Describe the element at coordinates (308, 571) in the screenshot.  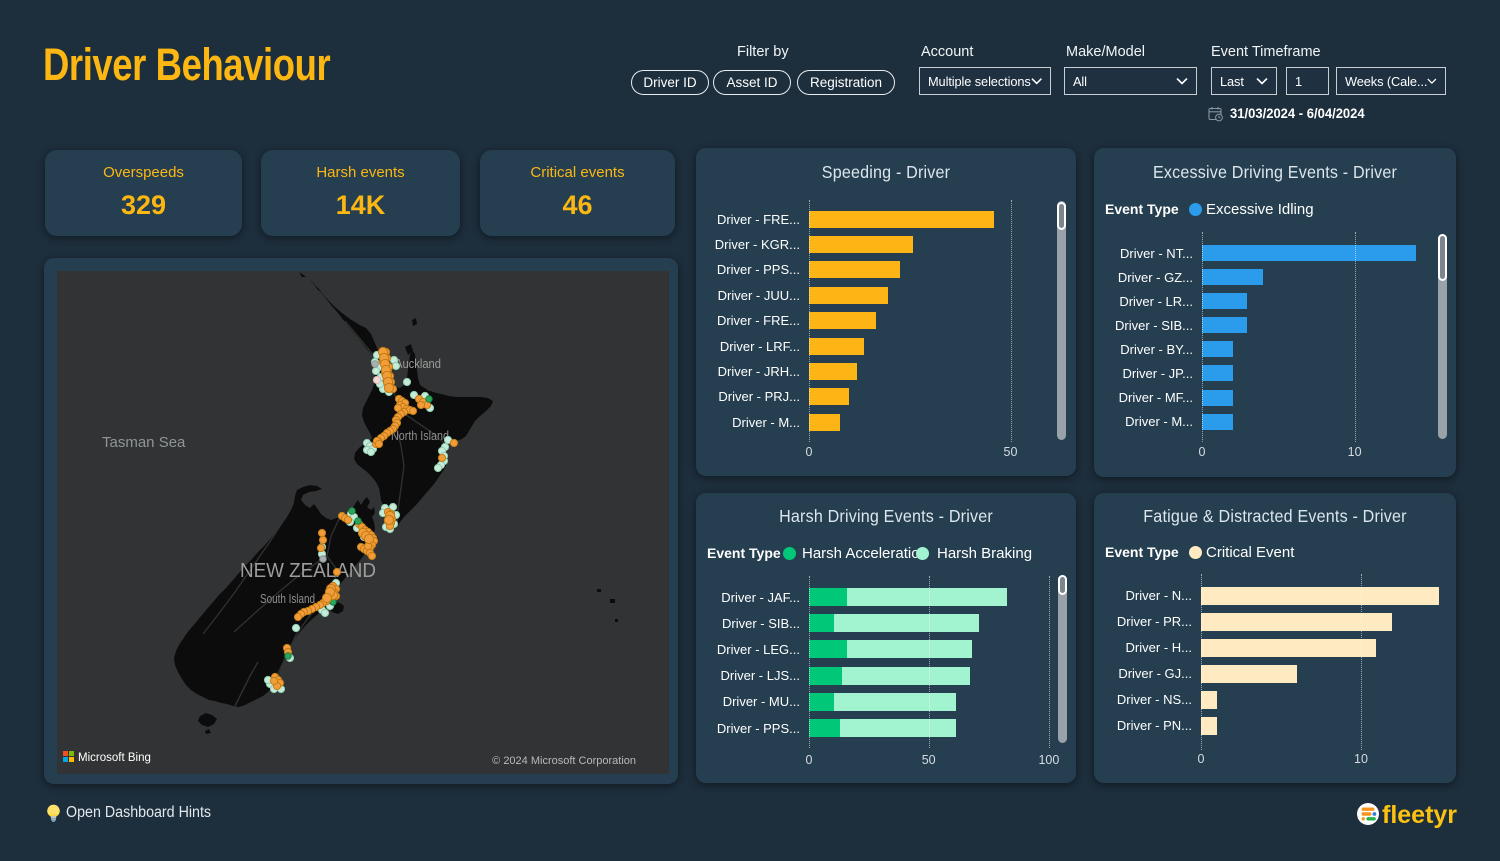
I see `svg-text: NEW ZEALAND` at that location.